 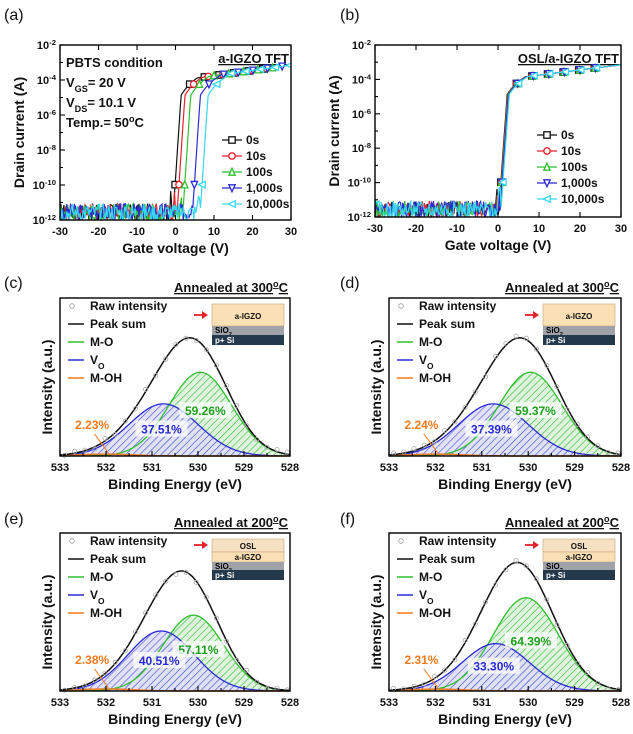 I want to click on y-tick-label: 10⁻⁴, so click(x=362, y=79).